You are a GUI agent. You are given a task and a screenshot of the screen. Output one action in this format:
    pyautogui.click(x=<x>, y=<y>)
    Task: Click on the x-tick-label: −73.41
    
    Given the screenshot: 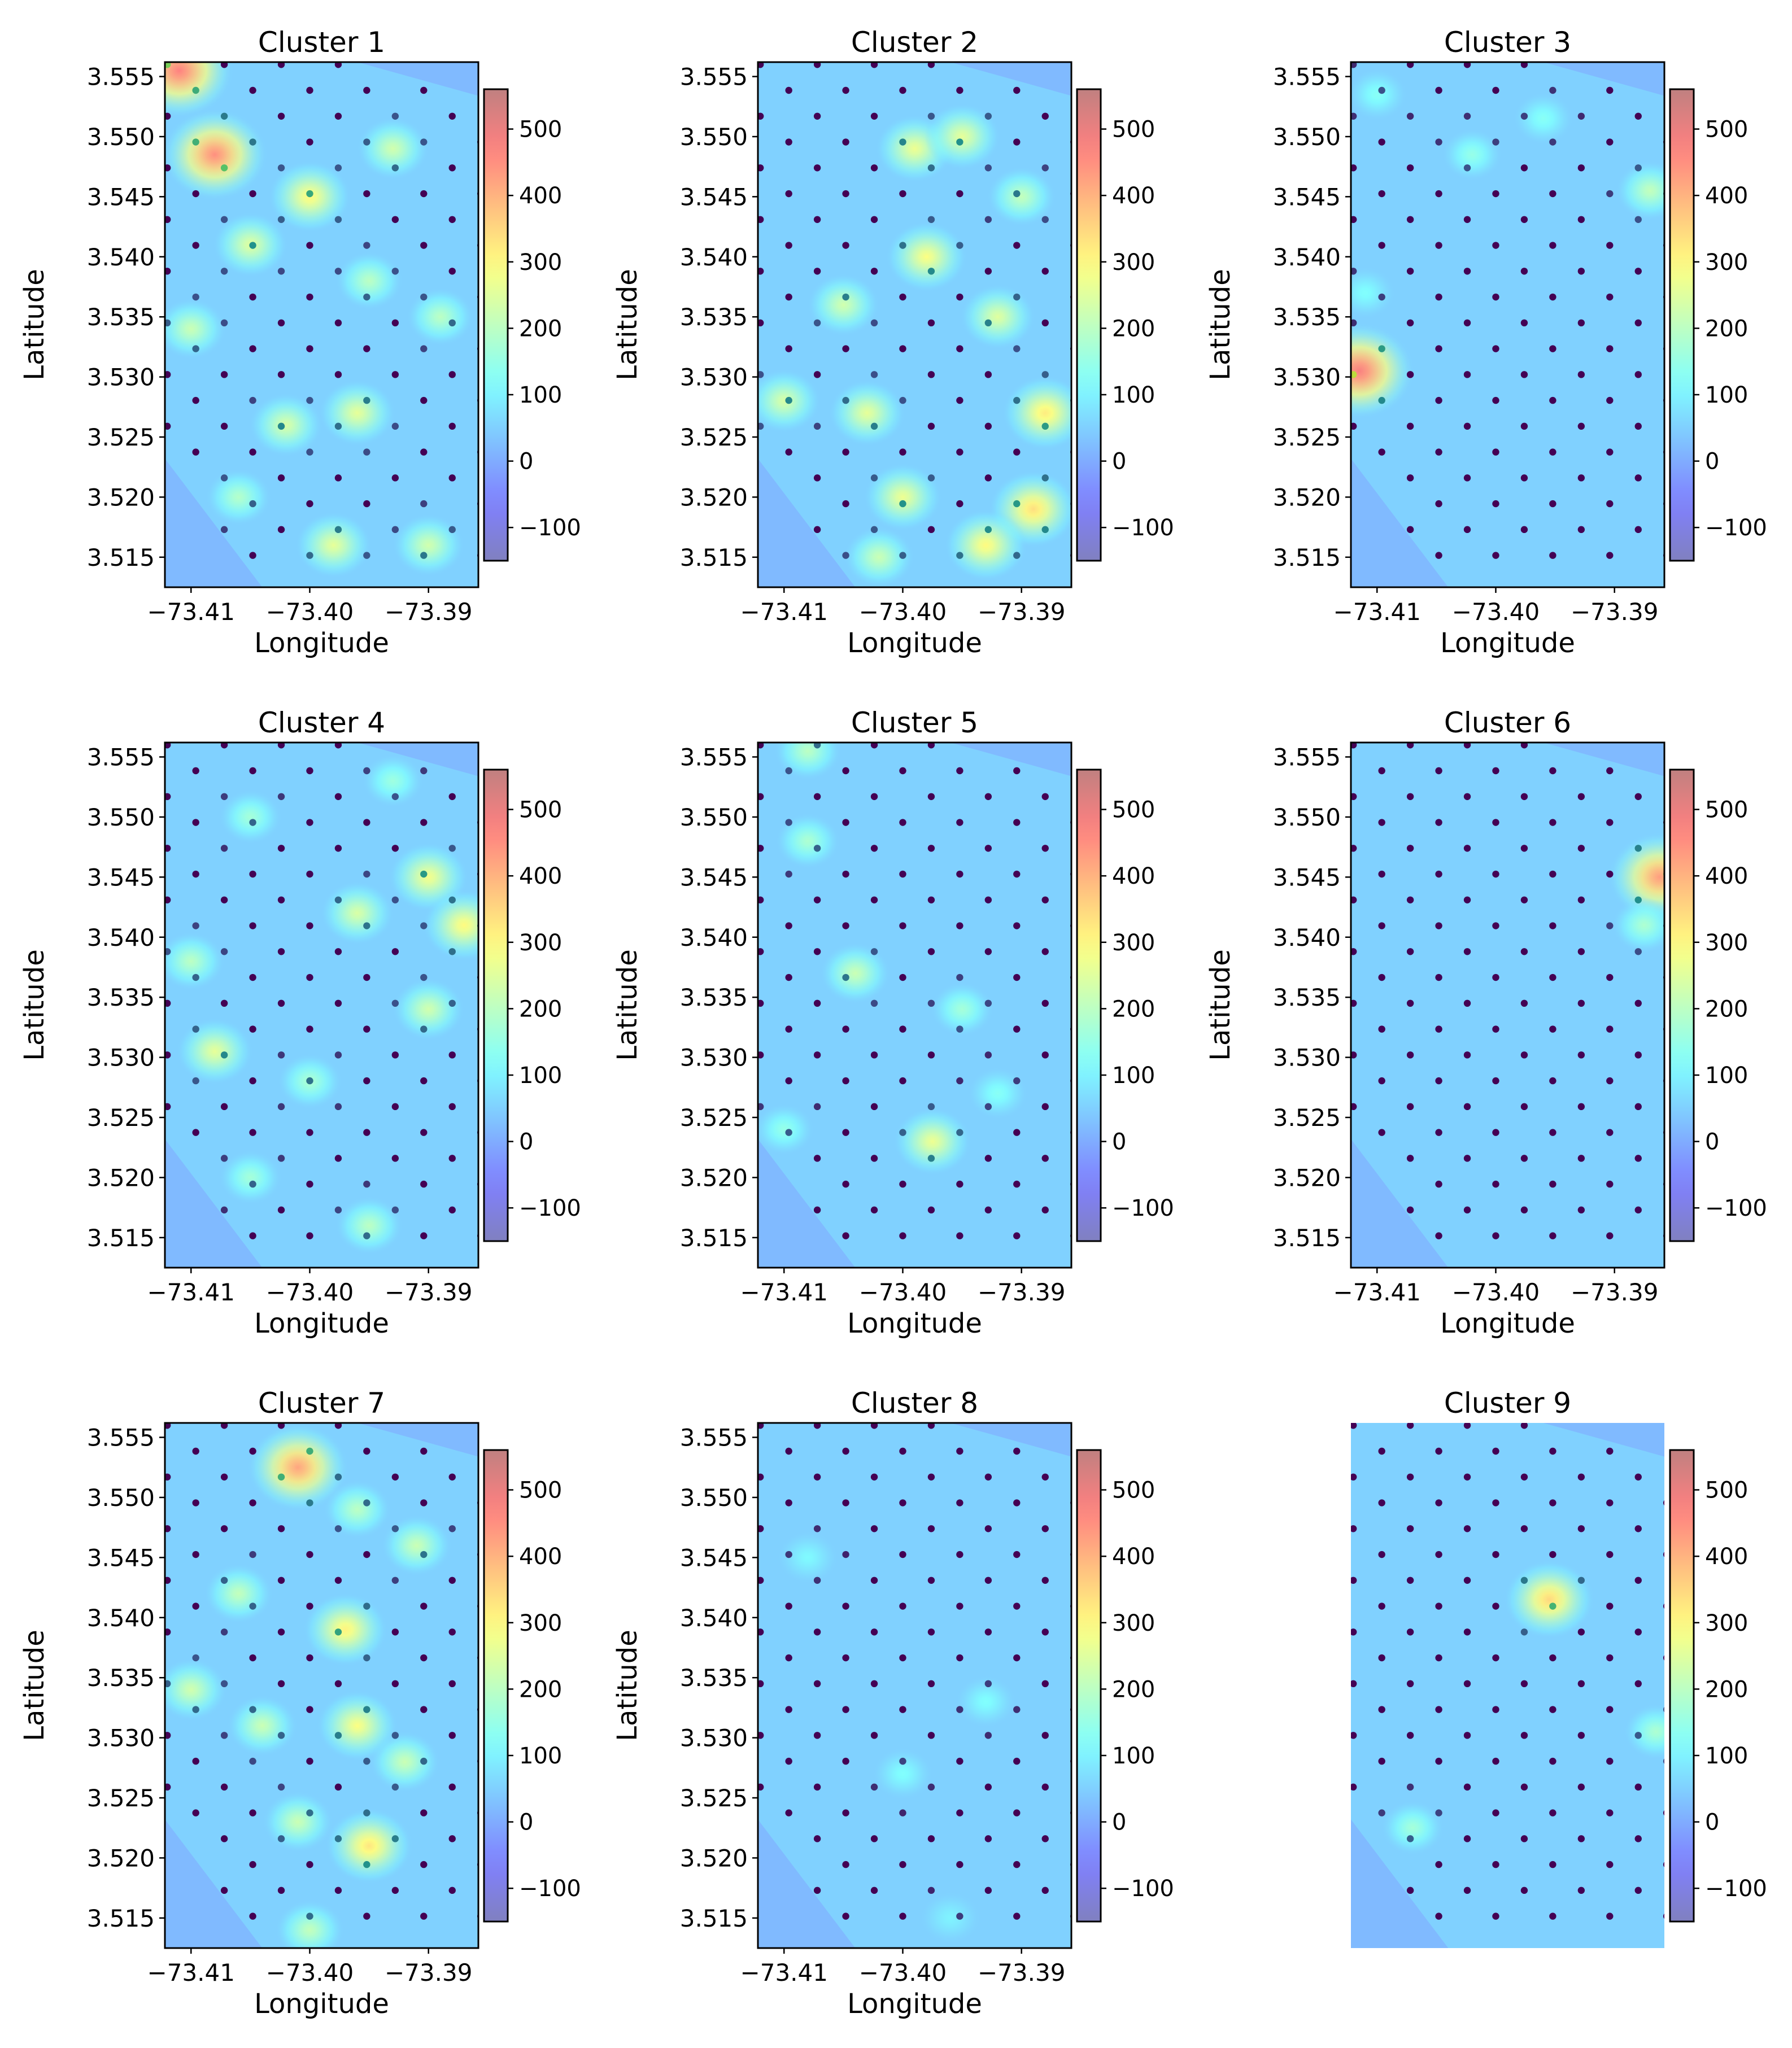 What is the action you would take?
    pyautogui.click(x=1377, y=1292)
    